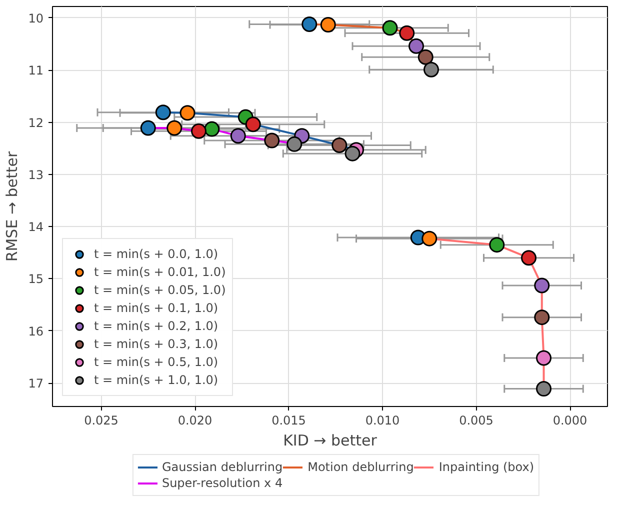  I want to click on y-axis-title: RMSE → better, so click(12, 206).